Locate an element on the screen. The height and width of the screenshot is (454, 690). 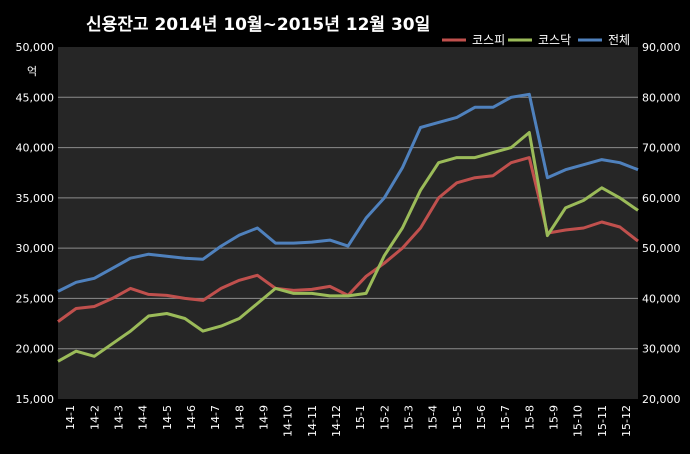
x-tick-label: 14-8 is located at coordinates (239, 417).